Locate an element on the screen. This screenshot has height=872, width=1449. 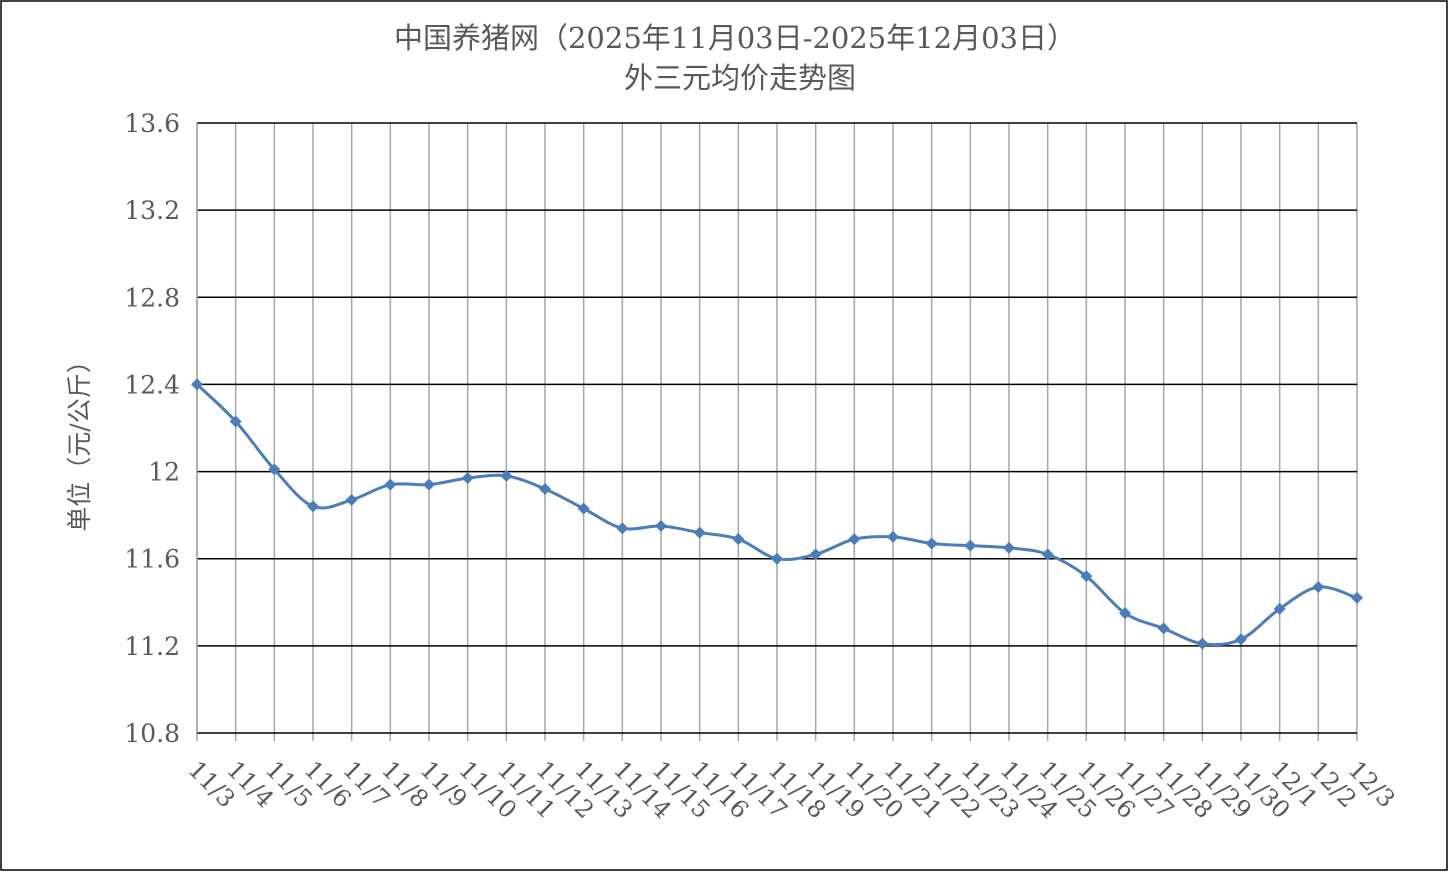
y-tick-label: 11.2 is located at coordinates (152, 646).